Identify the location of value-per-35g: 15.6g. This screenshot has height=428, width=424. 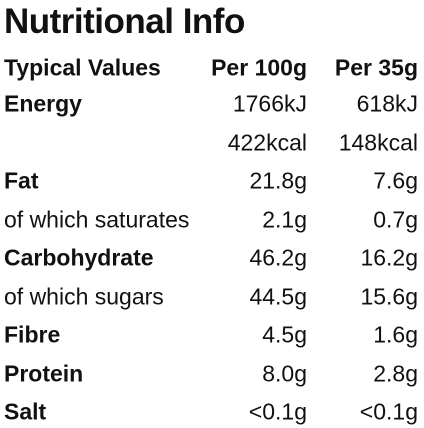
(389, 296).